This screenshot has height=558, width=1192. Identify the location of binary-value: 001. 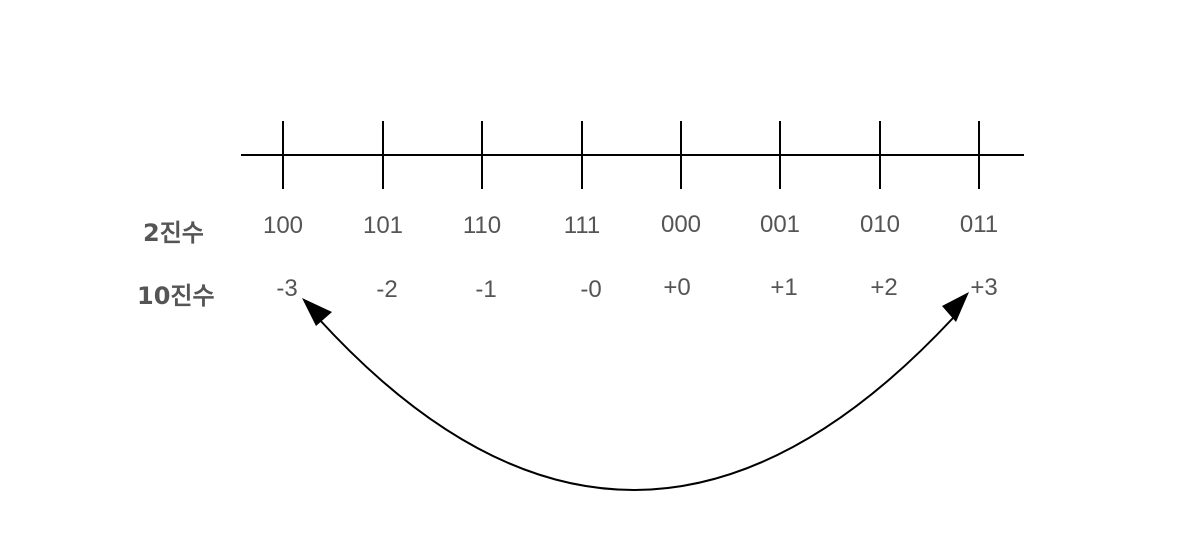
(780, 224).